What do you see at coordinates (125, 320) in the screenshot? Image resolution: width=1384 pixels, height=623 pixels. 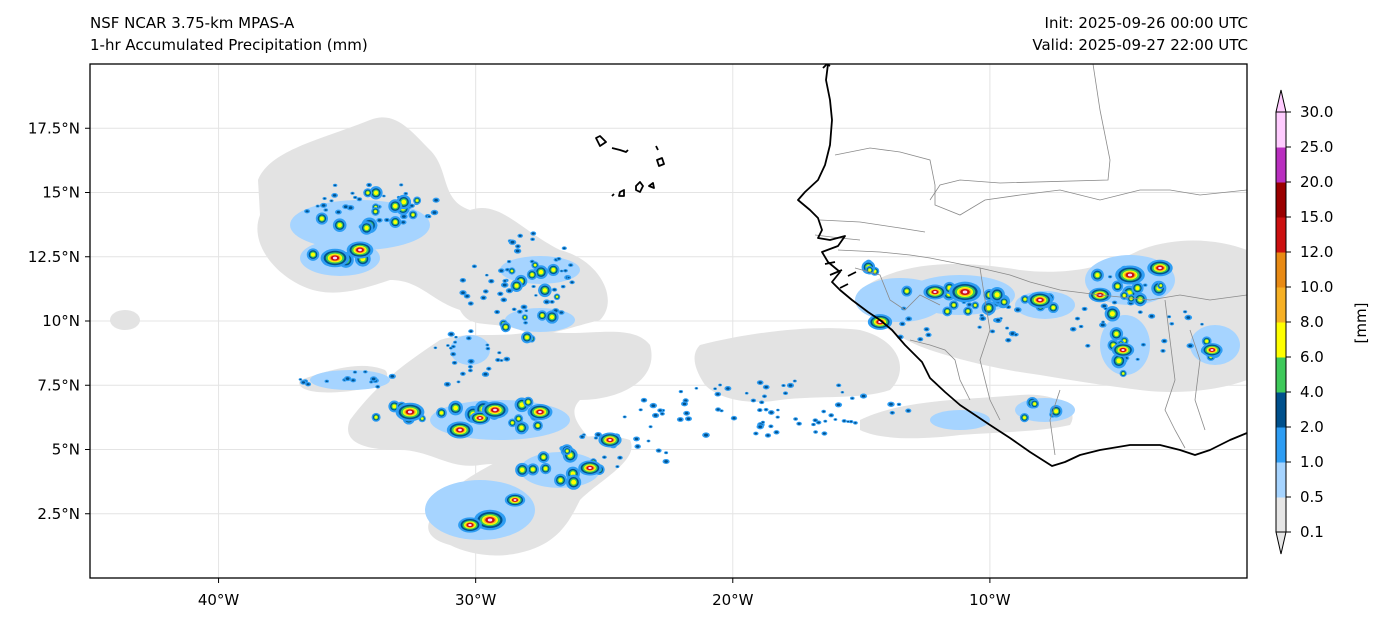 I see `light-area-west` at bounding box center [125, 320].